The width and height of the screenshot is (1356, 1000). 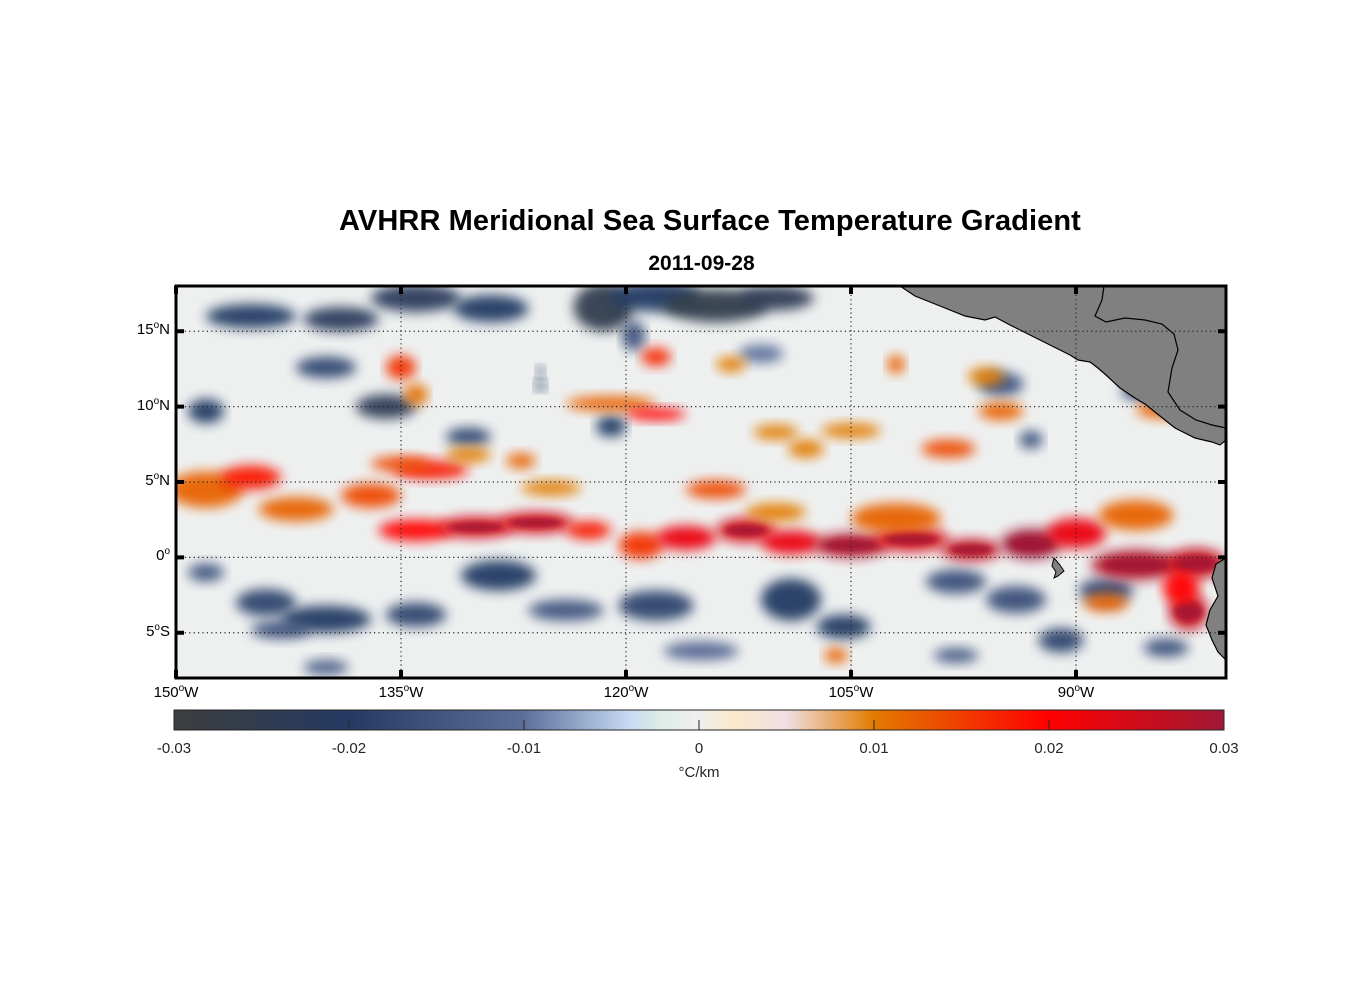 I want to click on lon-label: 120oW, so click(x=626, y=692).